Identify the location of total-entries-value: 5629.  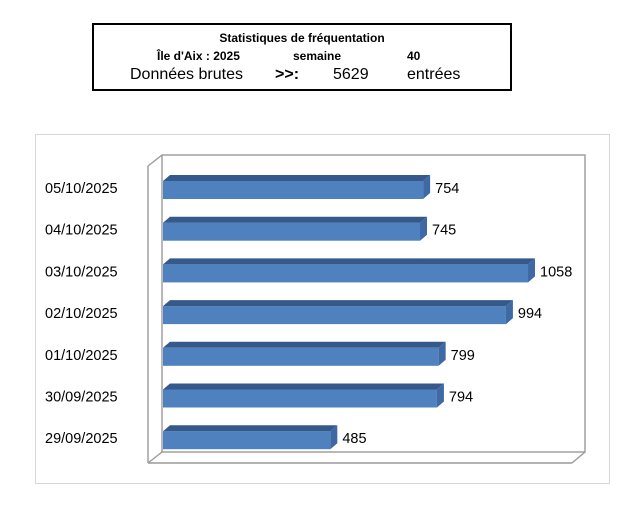
(351, 74).